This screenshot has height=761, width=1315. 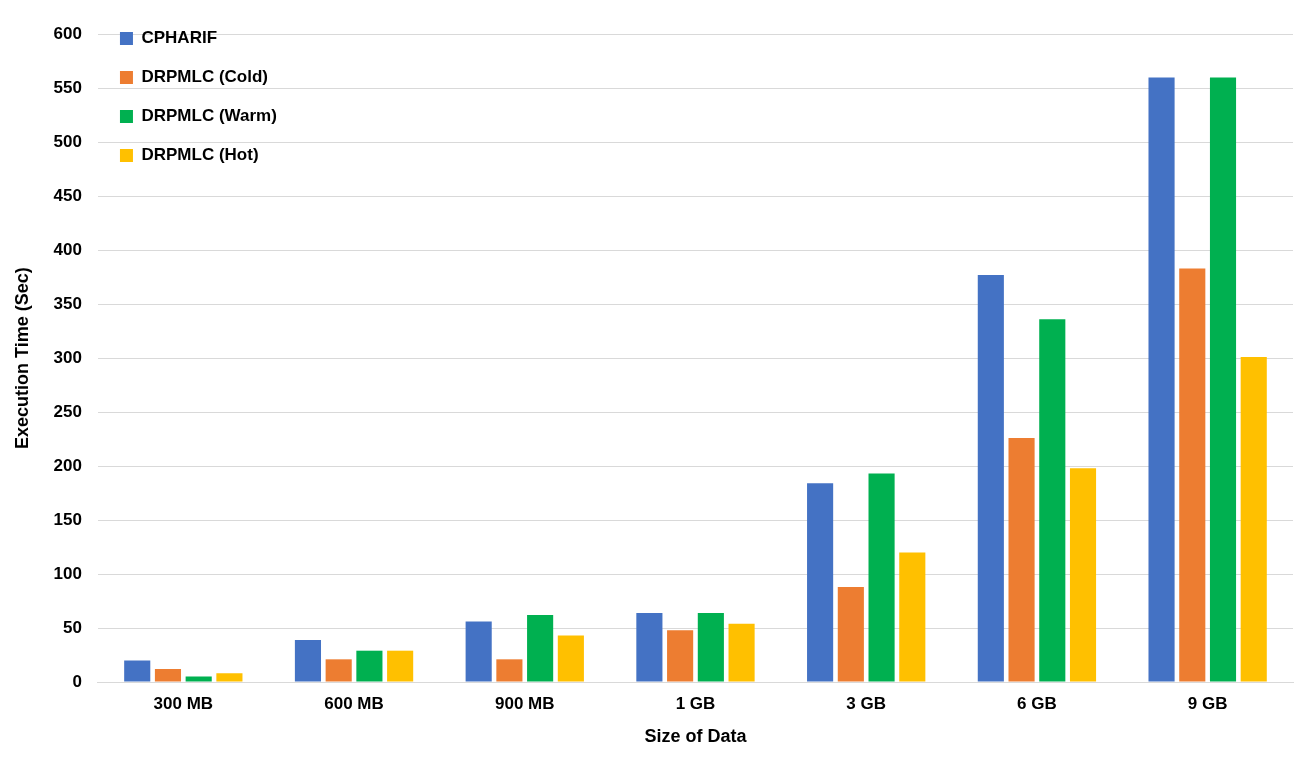 What do you see at coordinates (354, 703) in the screenshot?
I see `x-tick-label: 600 MB` at bounding box center [354, 703].